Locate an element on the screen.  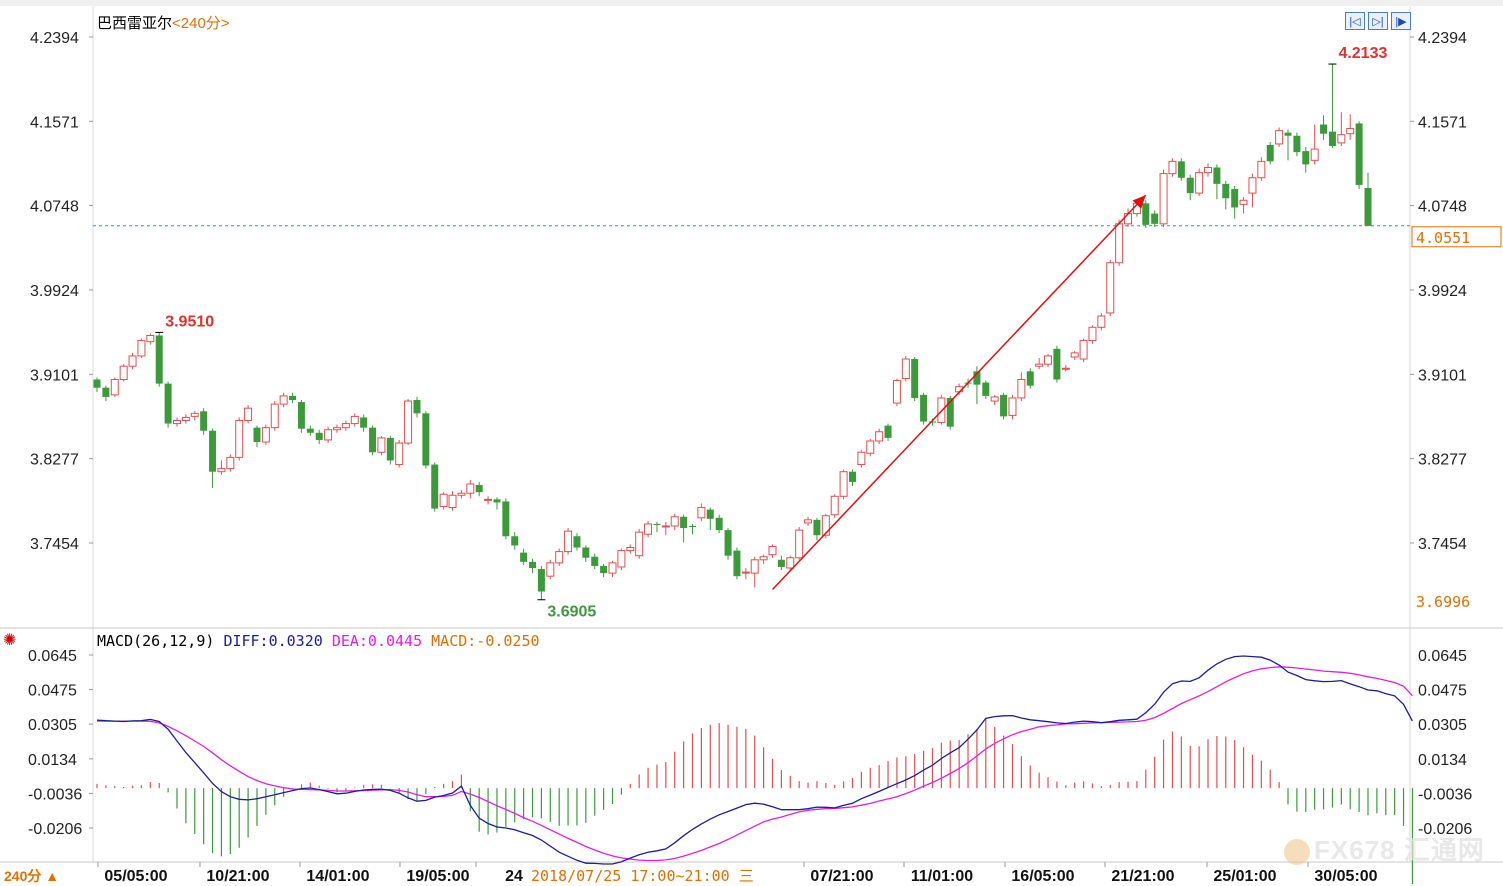
dea-value: DEA:0.0445 is located at coordinates (377, 641).